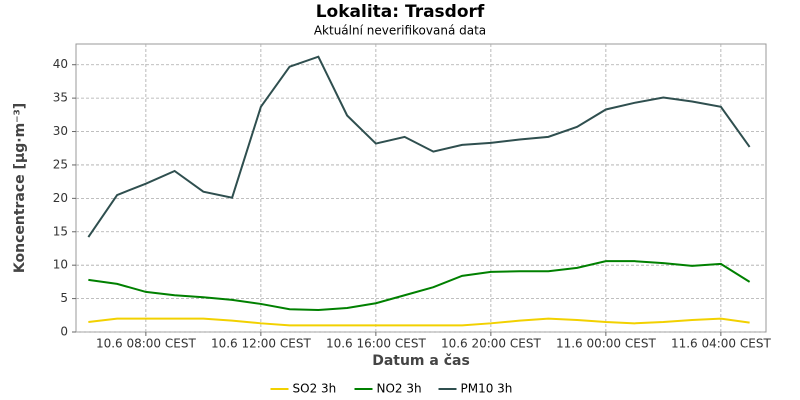 The width and height of the screenshot is (800, 400). What do you see at coordinates (60, 265) in the screenshot?
I see `y-tick-label: 10` at bounding box center [60, 265].